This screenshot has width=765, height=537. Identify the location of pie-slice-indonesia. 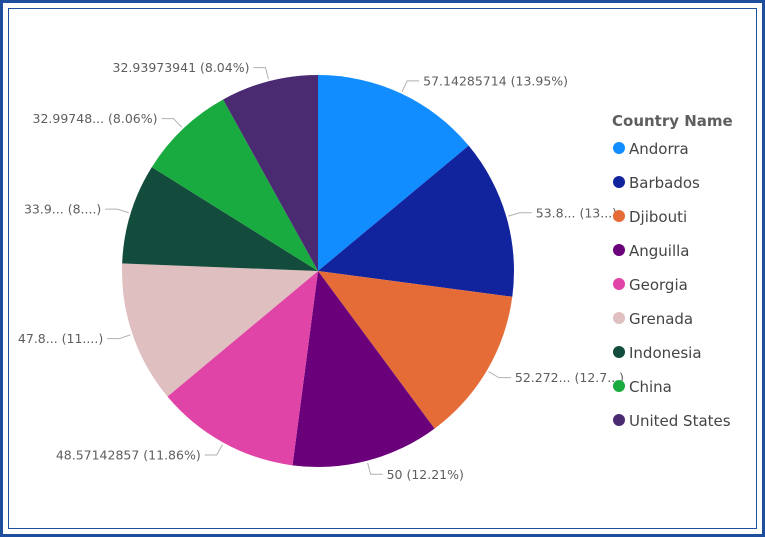
(220, 219).